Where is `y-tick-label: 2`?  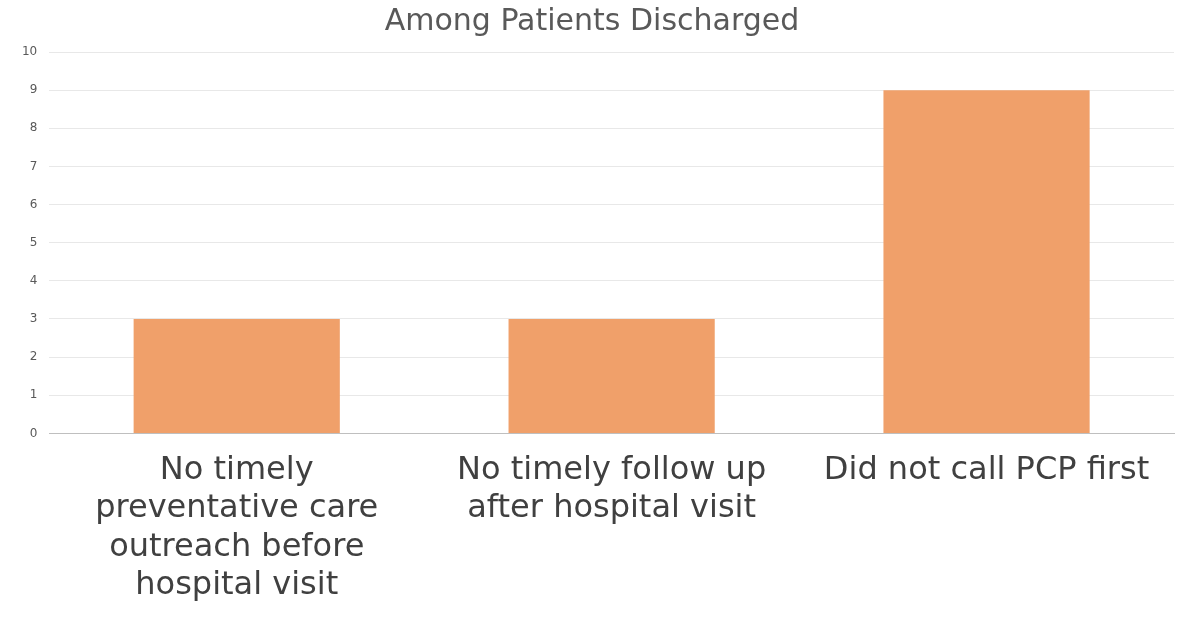
y-tick-label: 2 is located at coordinates (33, 356).